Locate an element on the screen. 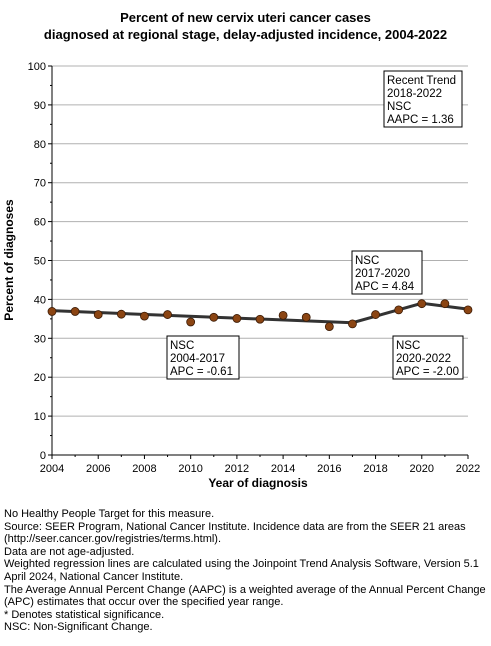 The width and height of the screenshot is (491, 646). y-tick-label: 0 is located at coordinates (43, 456).